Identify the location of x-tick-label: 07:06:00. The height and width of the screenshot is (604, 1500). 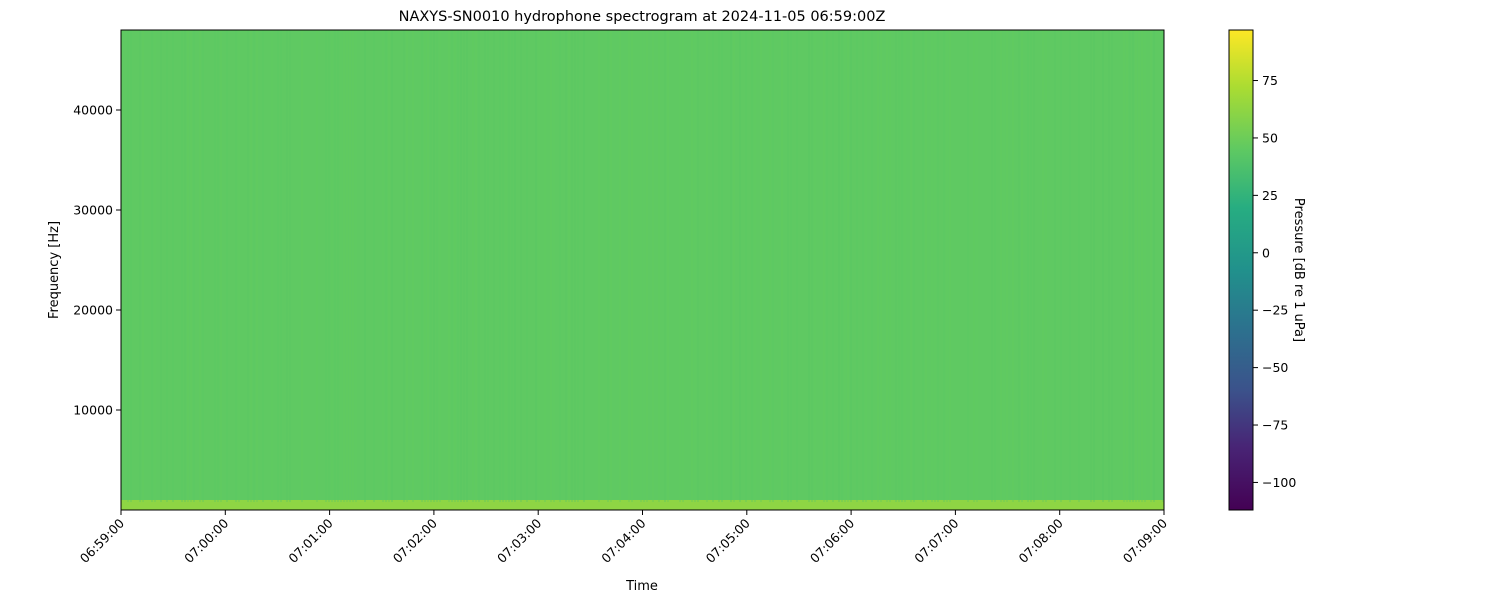
(832, 540).